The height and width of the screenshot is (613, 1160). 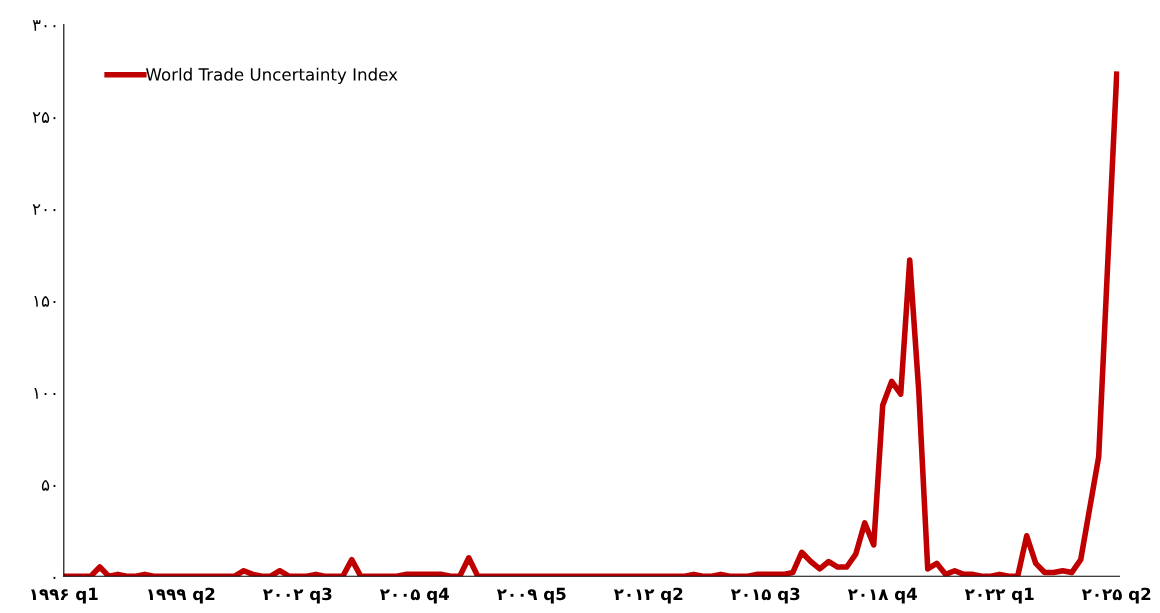 What do you see at coordinates (648, 595) in the screenshot?
I see `x-tick-label: ۲۰۱۲ q2` at bounding box center [648, 595].